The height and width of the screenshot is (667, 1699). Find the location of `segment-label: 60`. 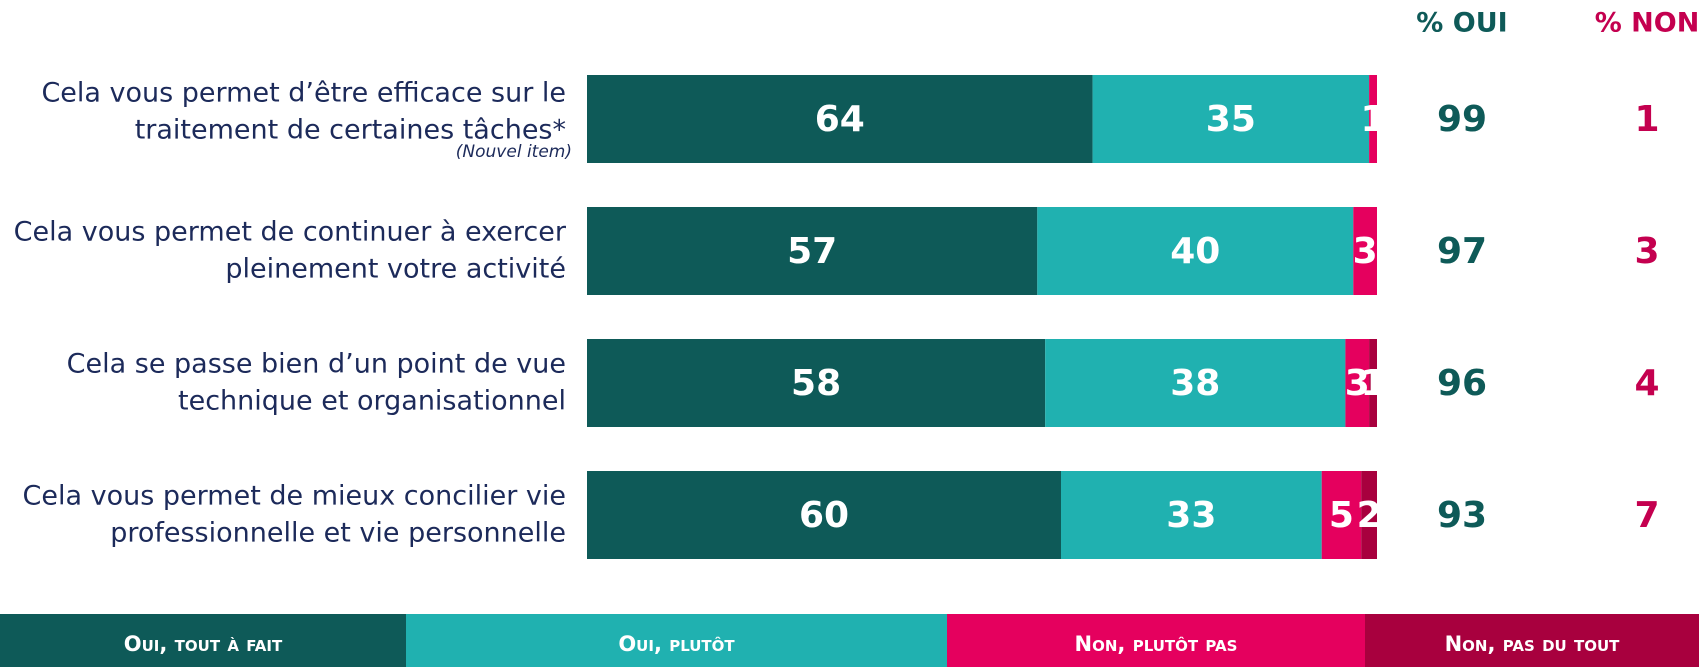

segment-label: 60 is located at coordinates (824, 515).